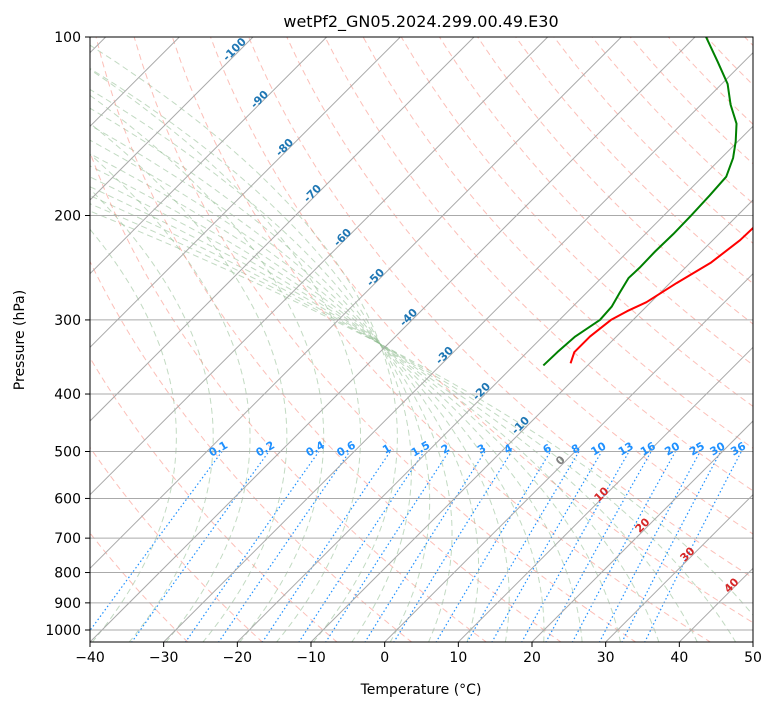 This screenshot has height=708, width=775. Describe the element at coordinates (67, 539) in the screenshot. I see `y-tick-label: 700` at that location.